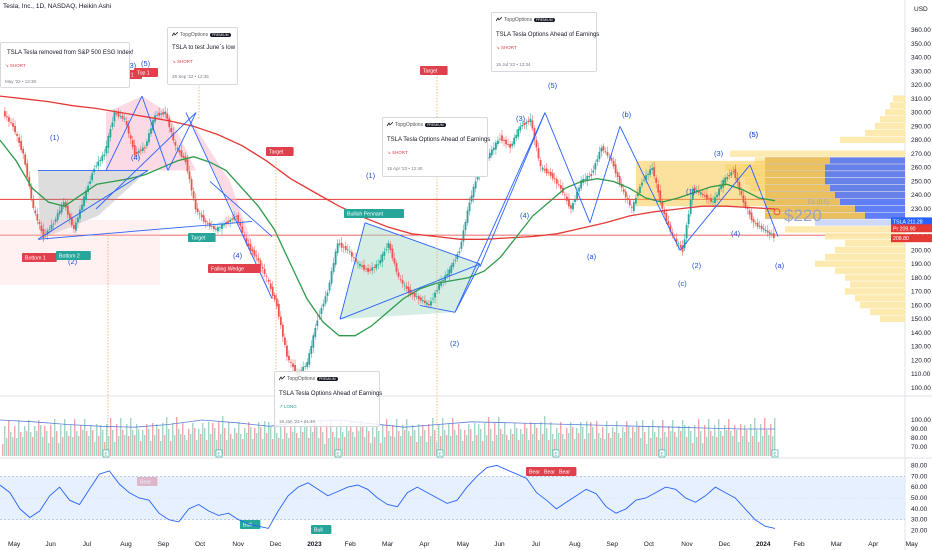 Image resolution: width=932 pixels, height=550 pixels. I want to click on price-tick-label: 250.00, so click(921, 181).